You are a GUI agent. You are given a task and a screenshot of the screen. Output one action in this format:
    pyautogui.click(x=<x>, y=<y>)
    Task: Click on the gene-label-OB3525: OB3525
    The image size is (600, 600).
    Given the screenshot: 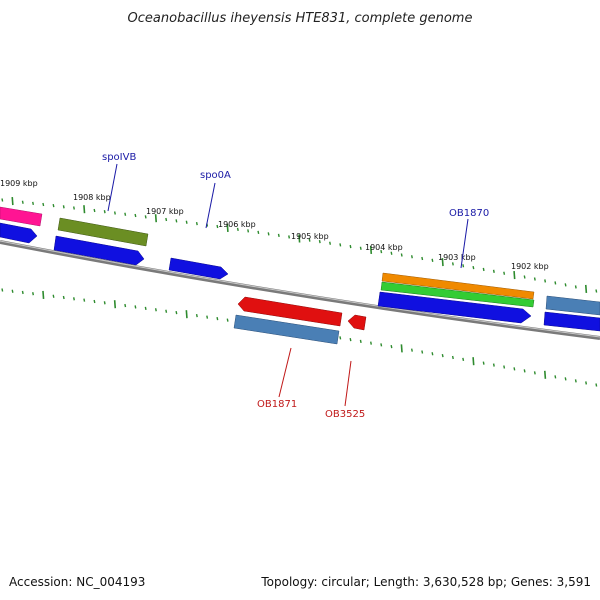 What is the action you would take?
    pyautogui.click(x=345, y=414)
    